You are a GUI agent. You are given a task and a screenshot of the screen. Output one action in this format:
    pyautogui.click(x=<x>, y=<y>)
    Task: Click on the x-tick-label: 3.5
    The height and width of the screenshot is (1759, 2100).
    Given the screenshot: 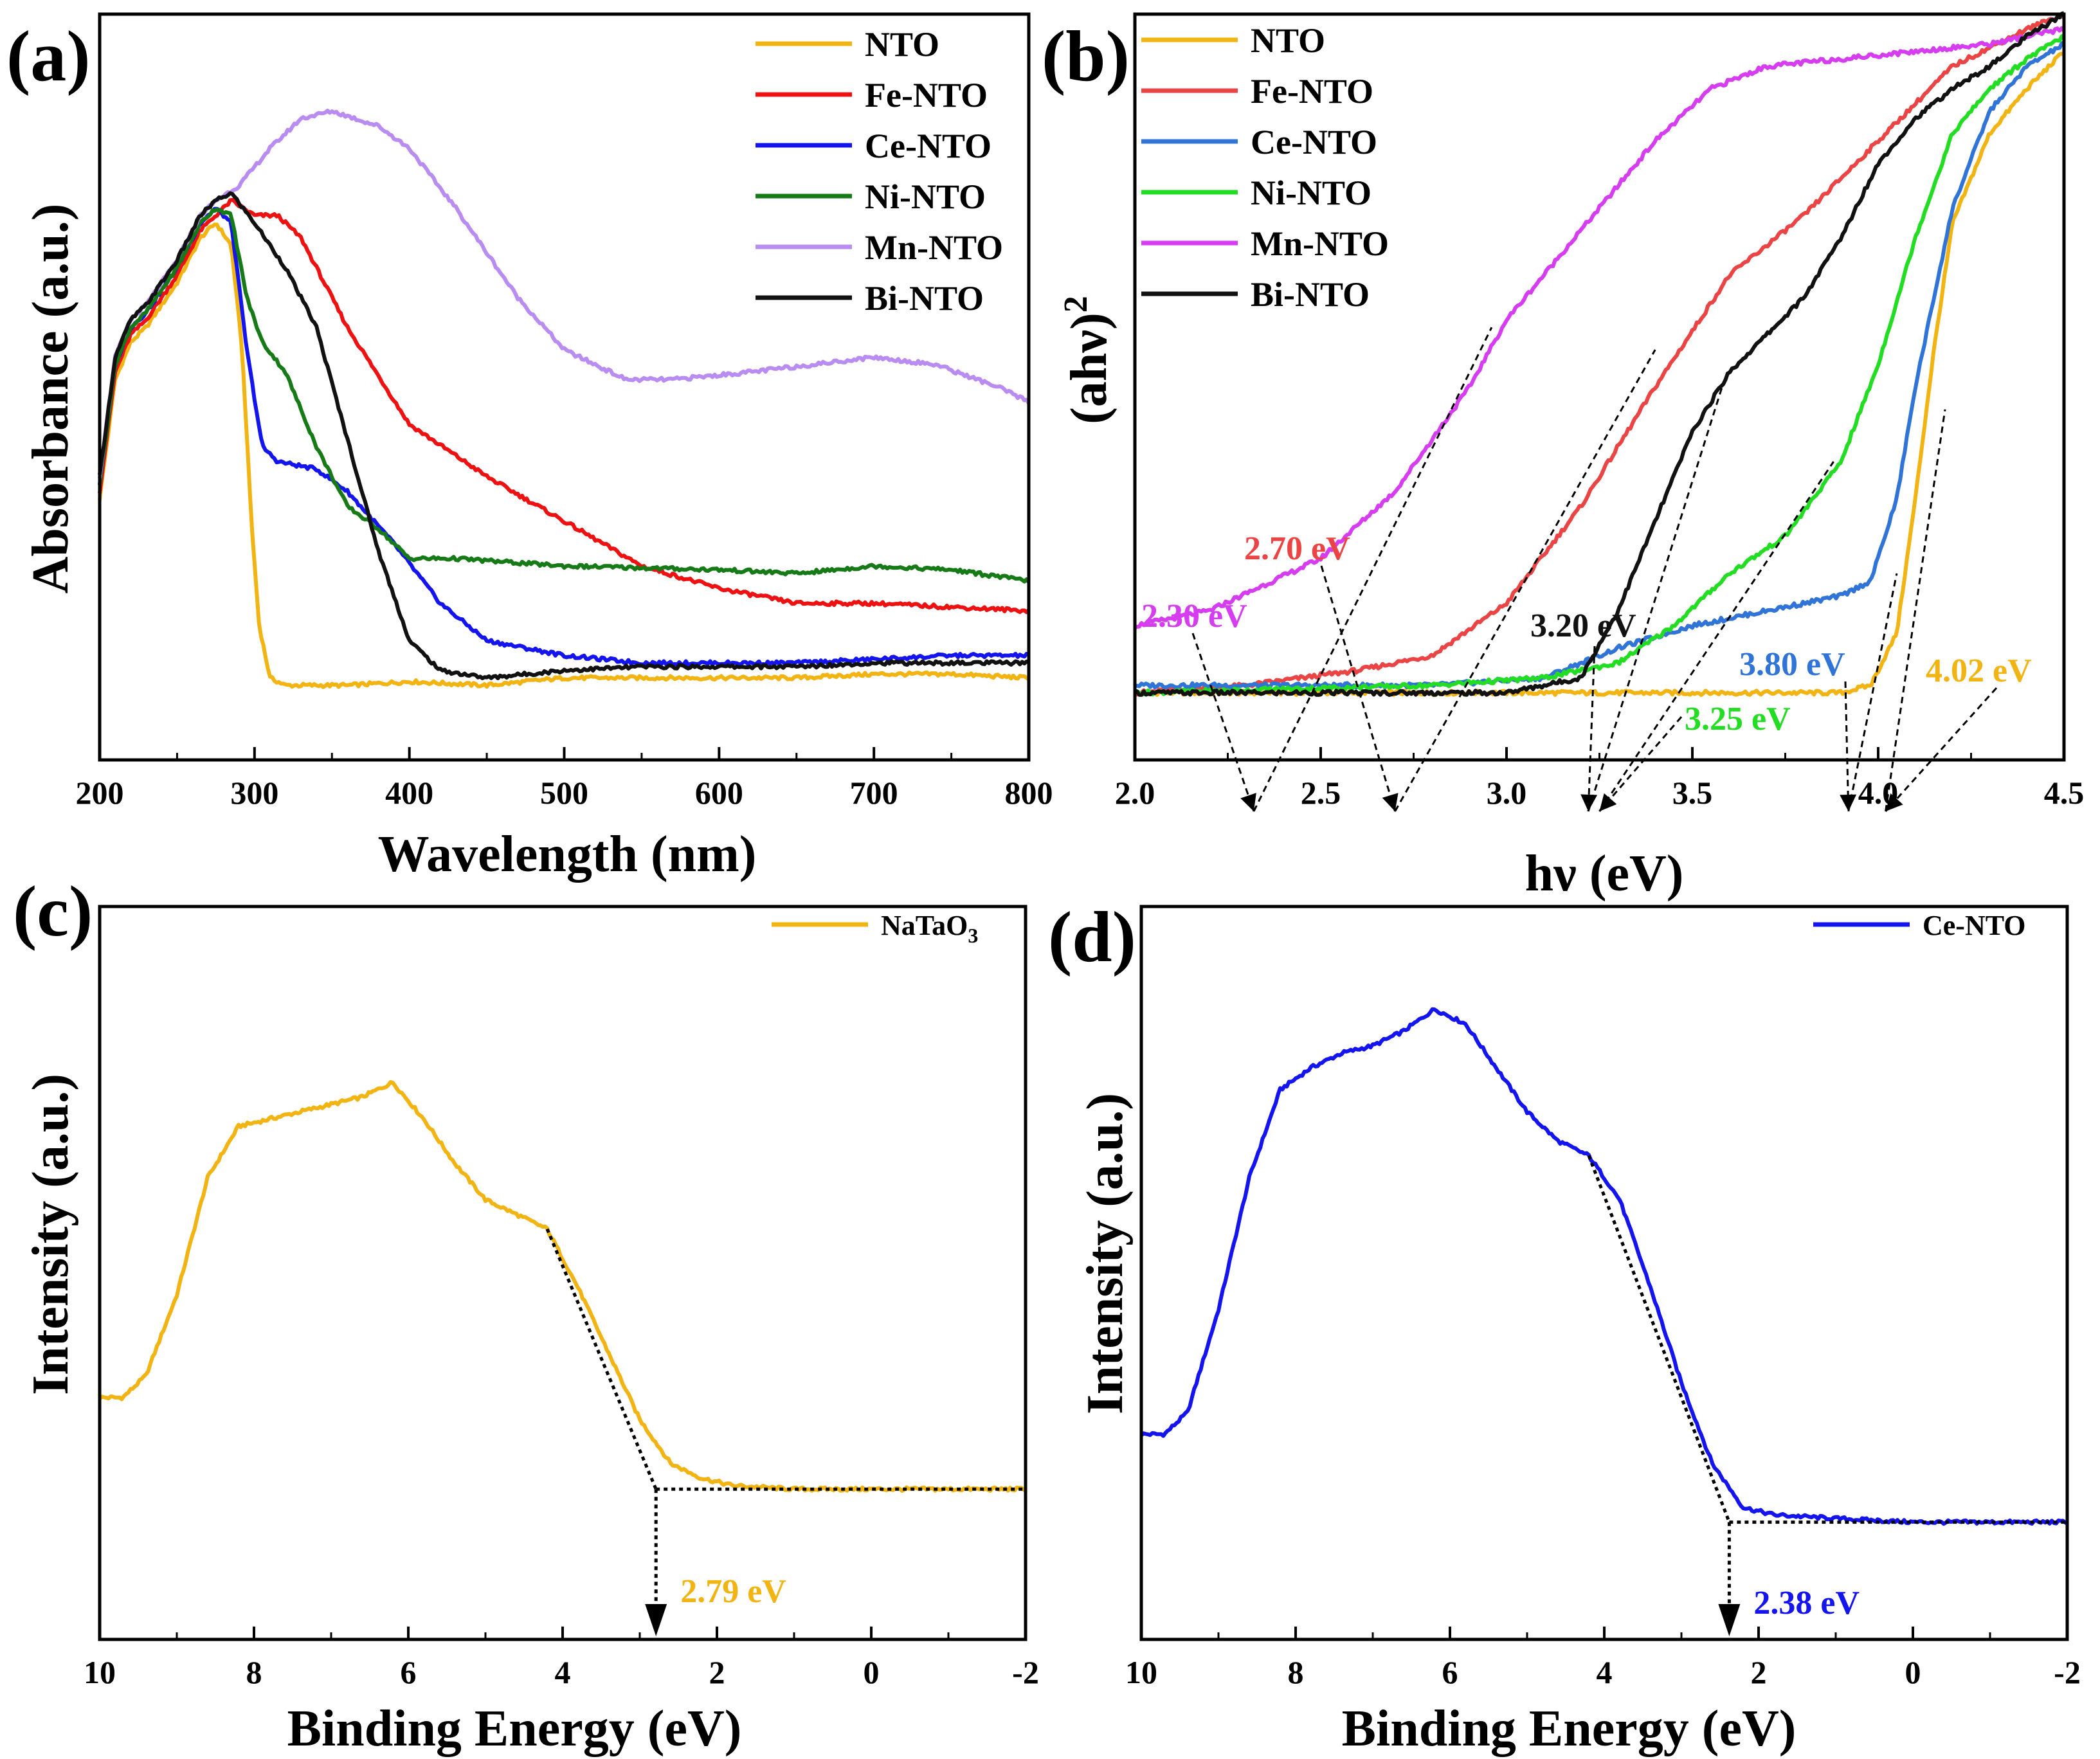 What is the action you would take?
    pyautogui.click(x=1693, y=793)
    